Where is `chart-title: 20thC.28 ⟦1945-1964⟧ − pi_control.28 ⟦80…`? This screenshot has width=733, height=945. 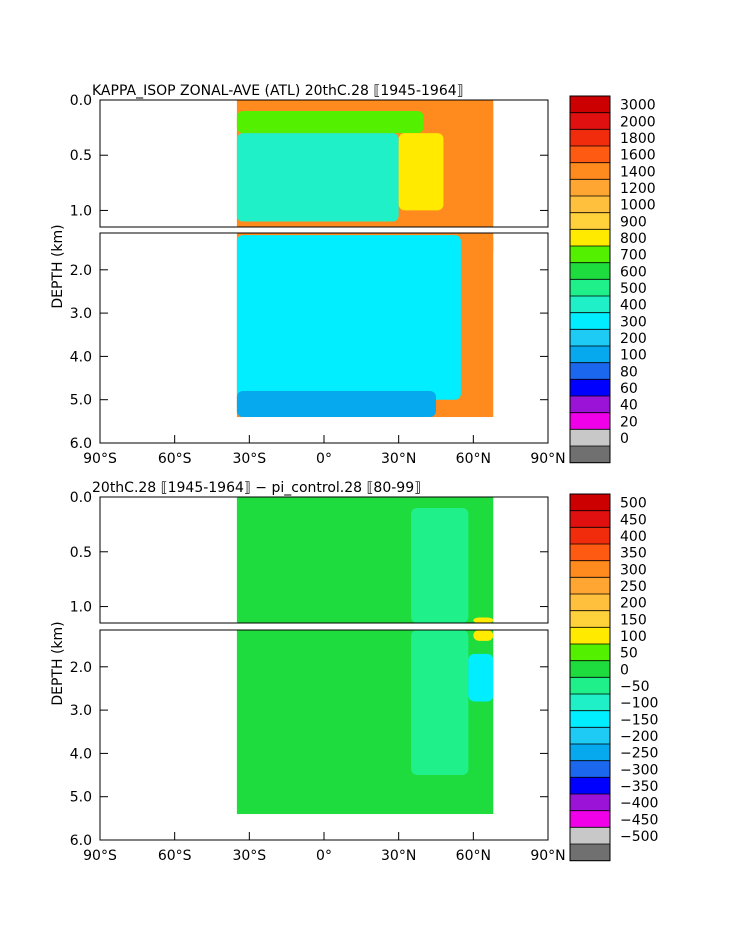
chart-title: 20thC.28 ⟦1945-1964⟧ − pi_control.28 ⟦80… is located at coordinates (256, 488).